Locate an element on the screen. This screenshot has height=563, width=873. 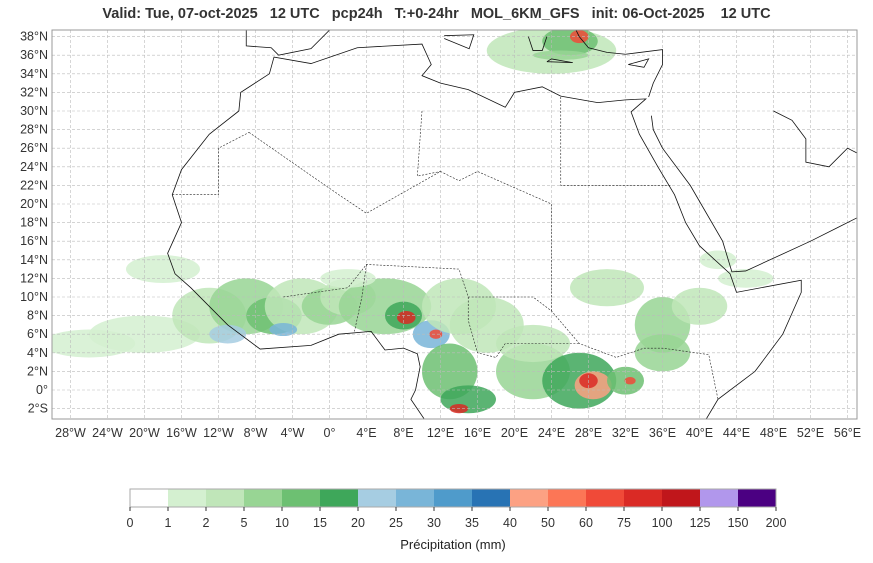
latitude-label: 38°N is located at coordinates (34, 37).